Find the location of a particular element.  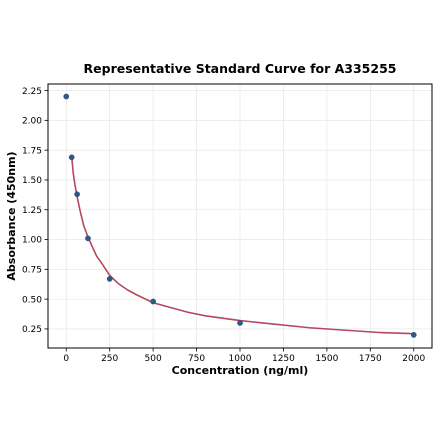

y-axis-ticks: 0.25 0.50 0.75 1.00 1.25 1.50 1.75 2.00 2.25 is located at coordinates (35, 211).